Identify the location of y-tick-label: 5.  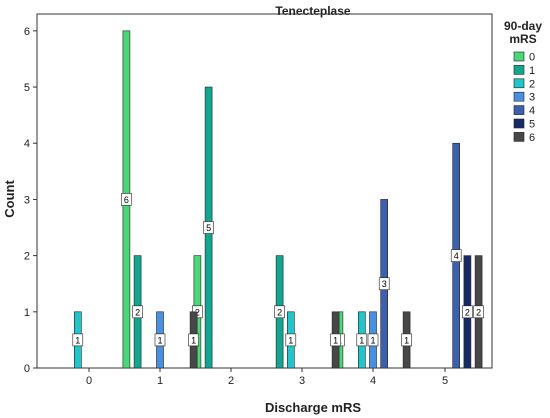
(27, 88).